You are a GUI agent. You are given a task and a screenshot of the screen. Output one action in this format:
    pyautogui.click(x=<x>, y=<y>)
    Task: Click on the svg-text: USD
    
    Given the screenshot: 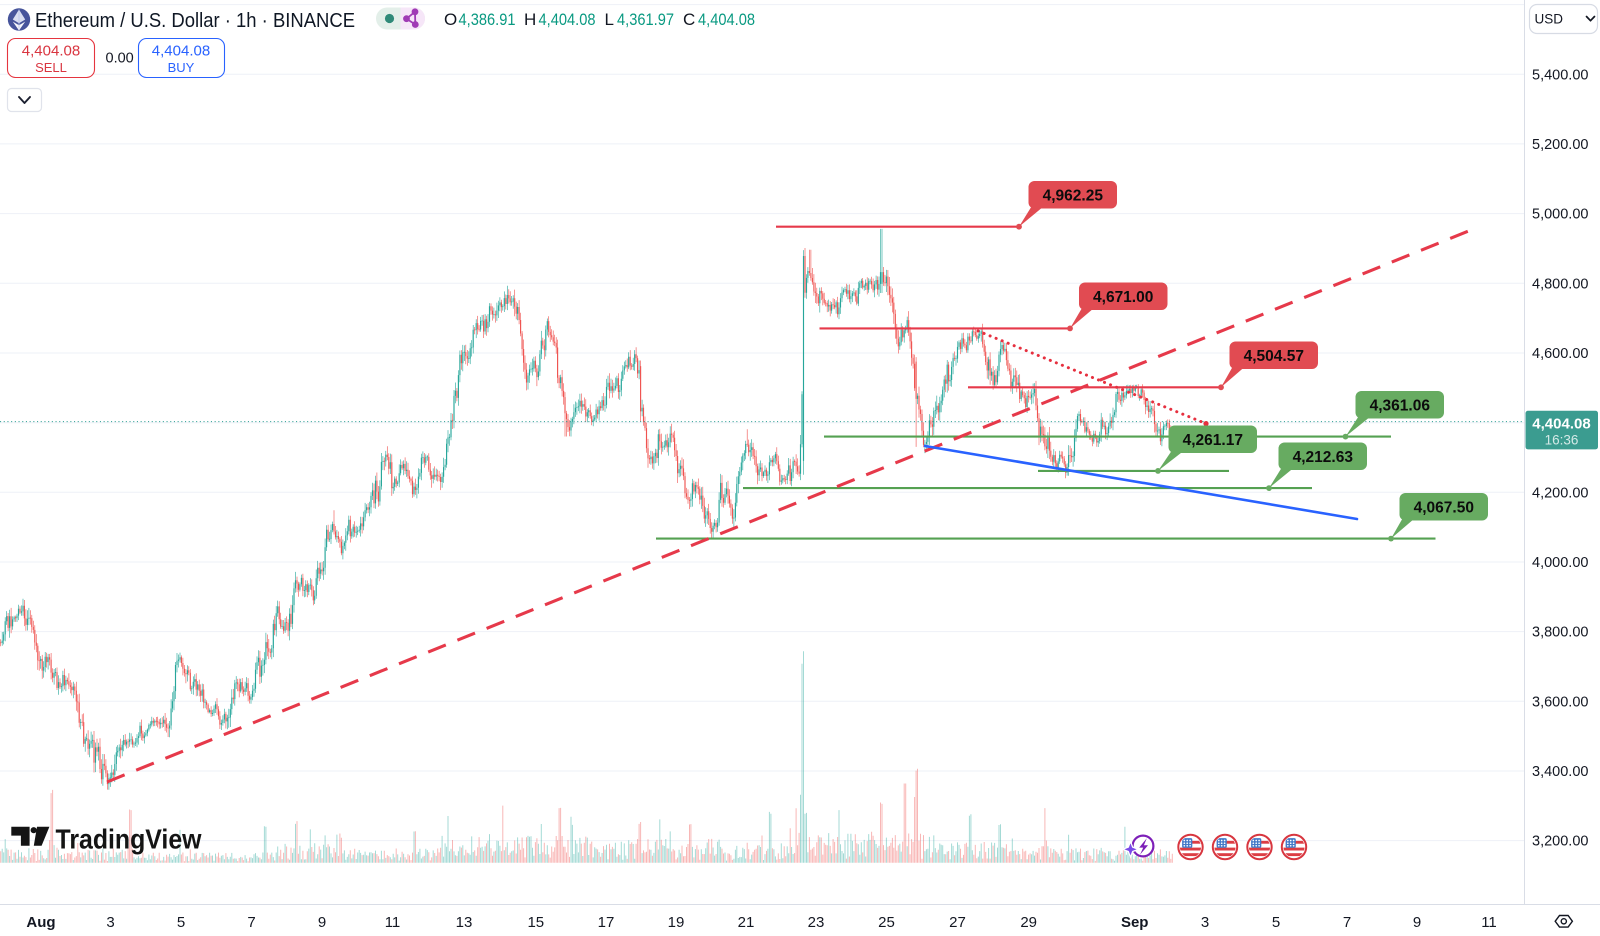 What is the action you would take?
    pyautogui.click(x=1549, y=19)
    